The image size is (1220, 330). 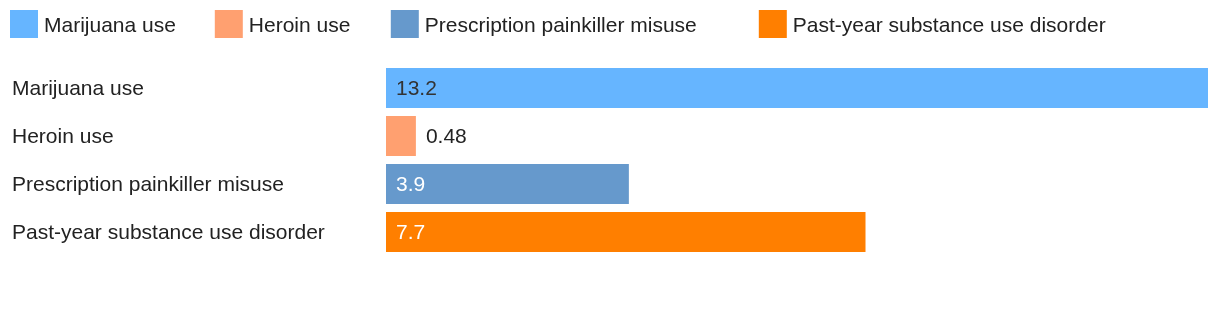 What do you see at coordinates (411, 231) in the screenshot?
I see `data-label: 7.7` at bounding box center [411, 231].